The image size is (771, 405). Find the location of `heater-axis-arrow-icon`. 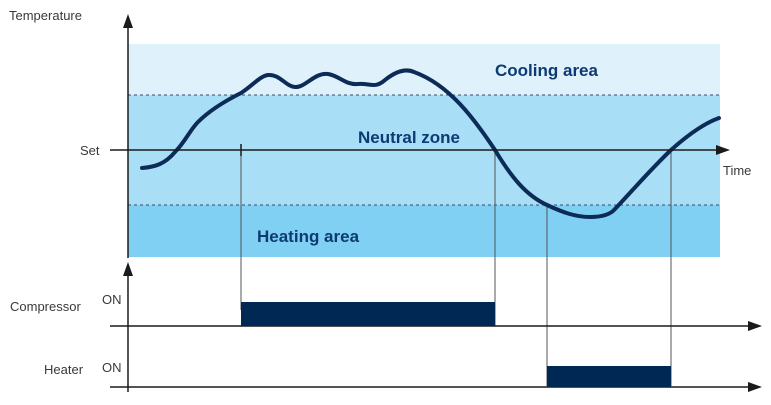

heater-axis-arrow-icon is located at coordinates (755, 387).